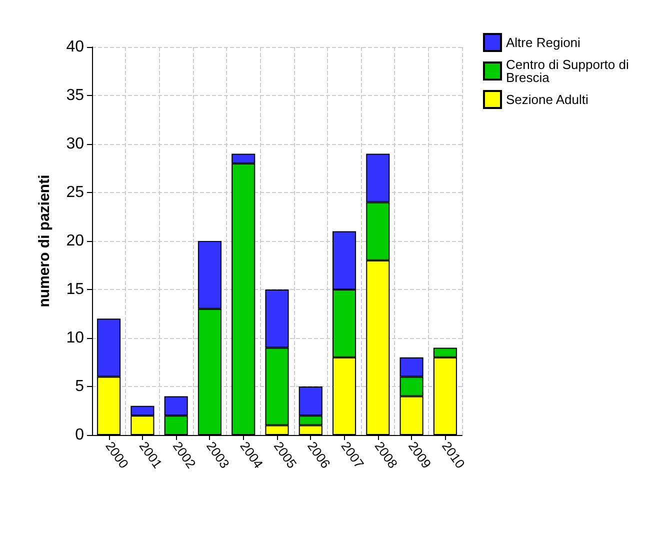 This screenshot has height=538, width=667. What do you see at coordinates (79, 386) in the screenshot?
I see `y-tick-label: 5` at bounding box center [79, 386].